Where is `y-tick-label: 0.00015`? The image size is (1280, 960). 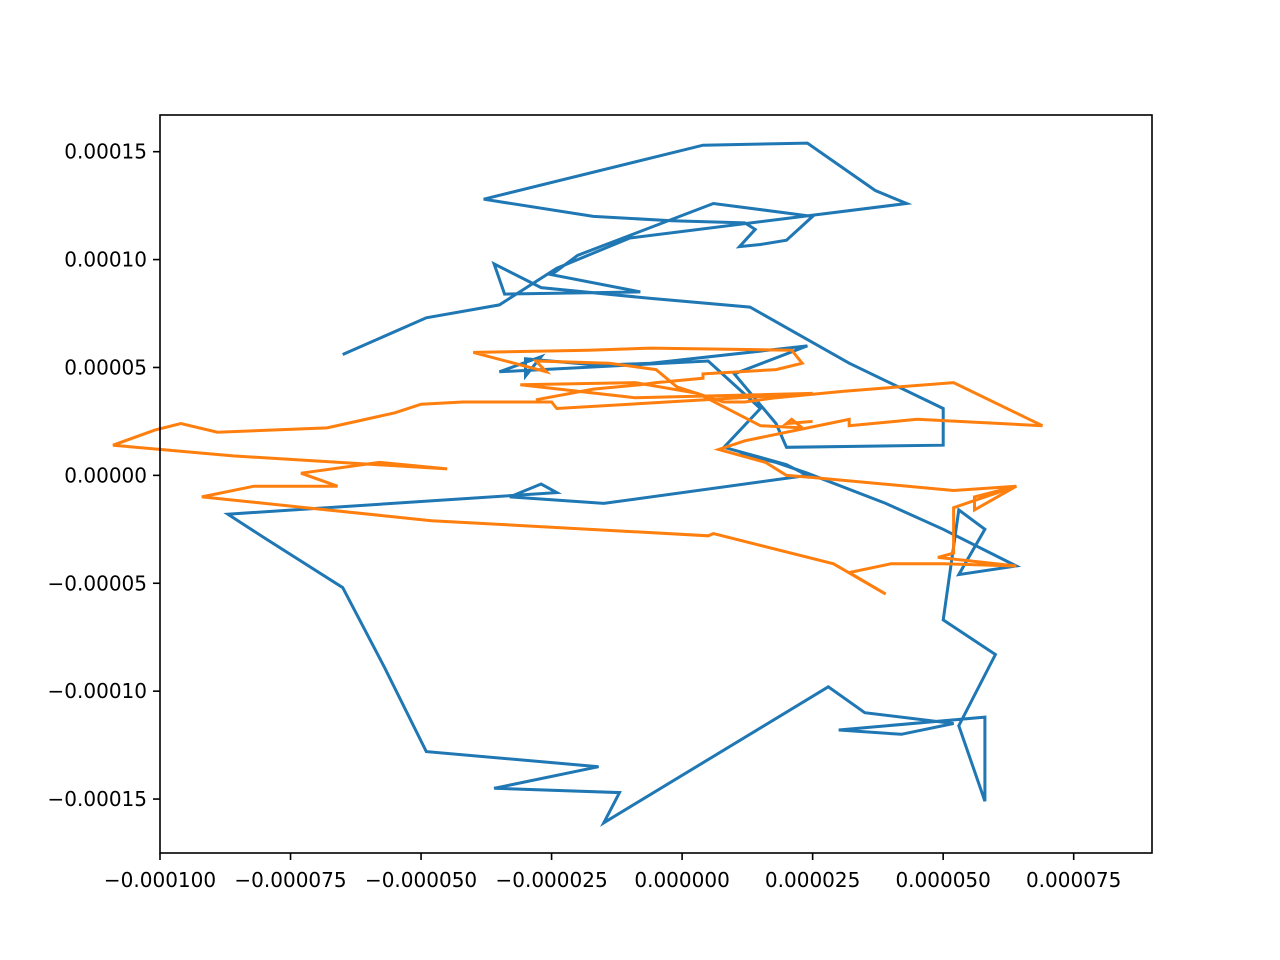
y-tick-label: 0.00015 is located at coordinates (105, 152).